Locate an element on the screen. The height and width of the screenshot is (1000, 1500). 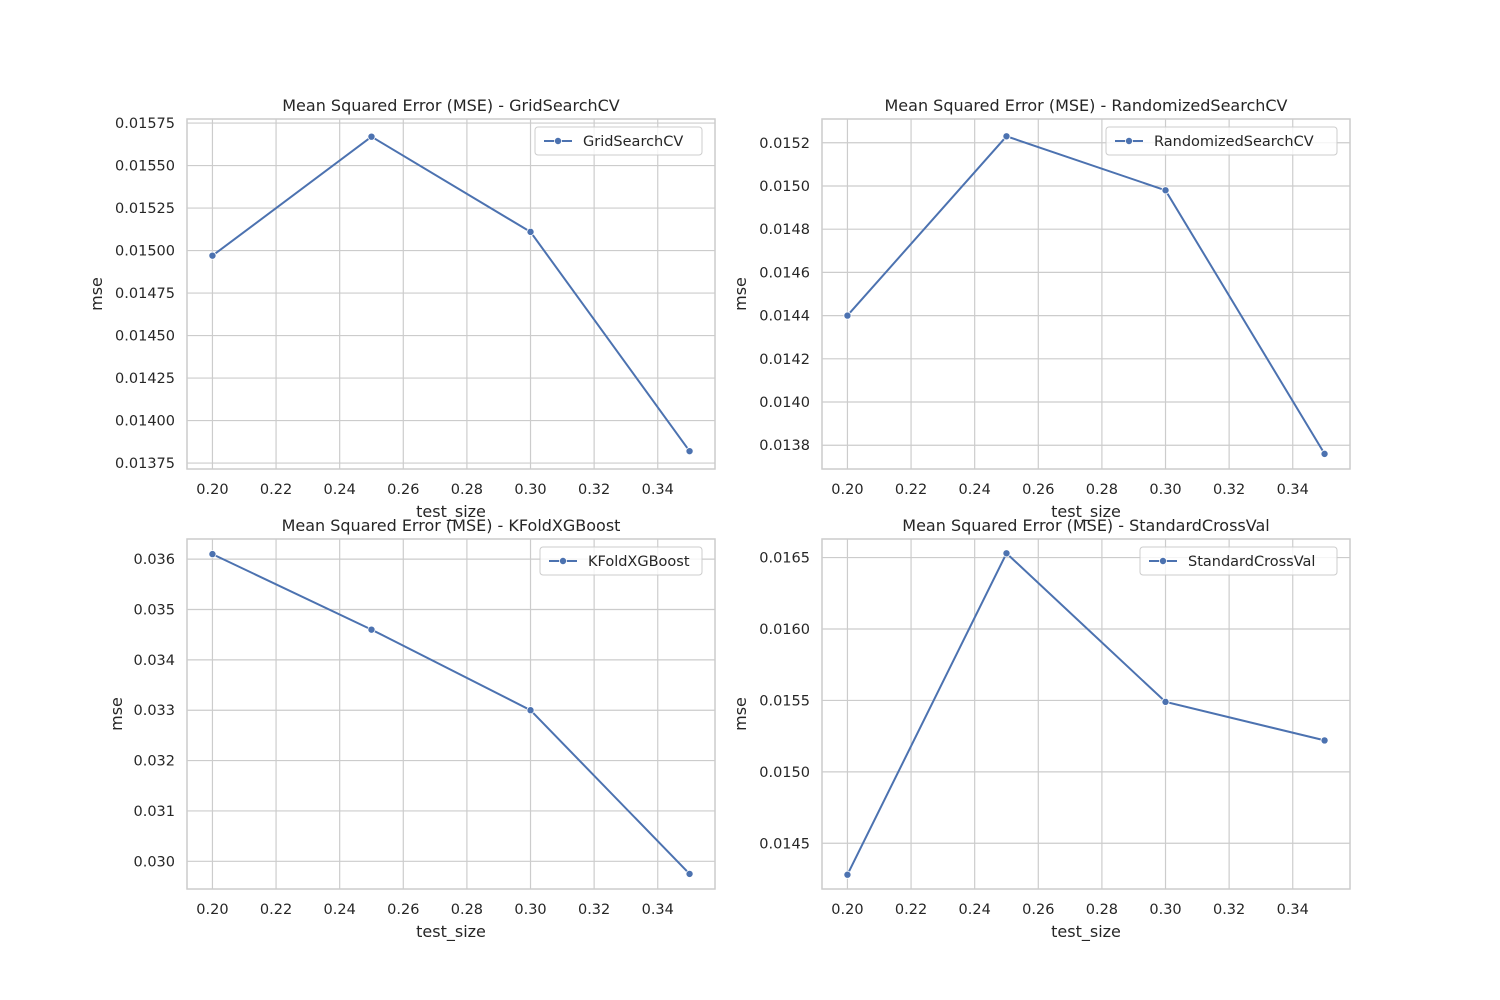
legend: KFoldXGBoost is located at coordinates (621, 561).